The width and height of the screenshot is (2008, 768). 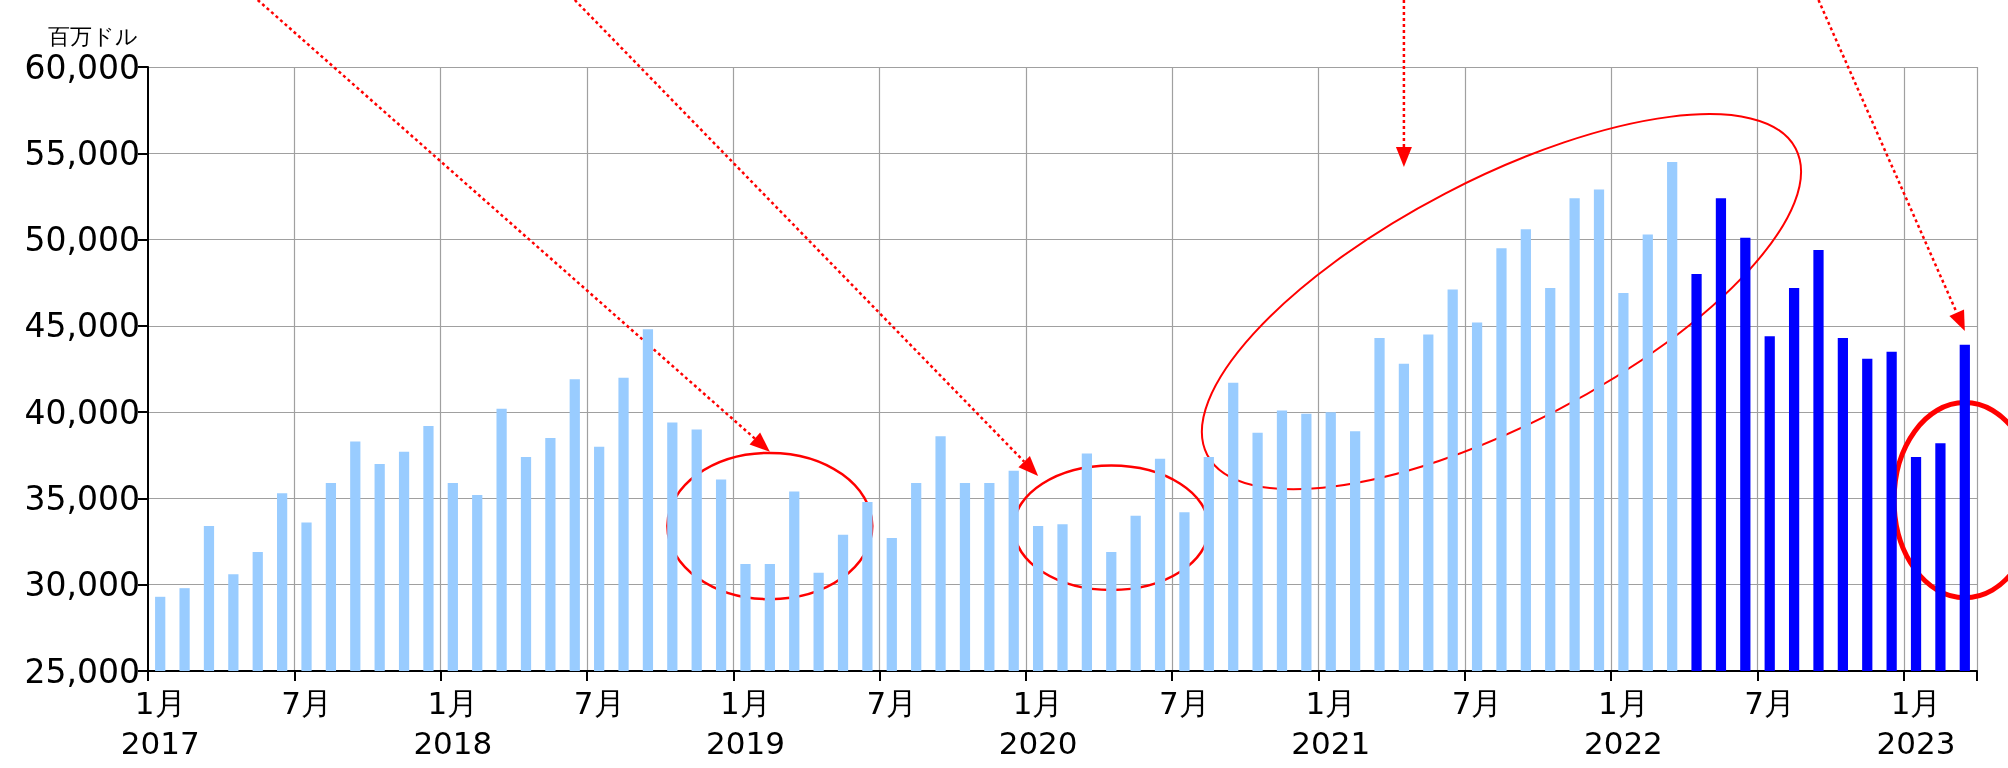 What do you see at coordinates (1038, 723) in the screenshot?
I see `x-tick-label: 1月 2020` at bounding box center [1038, 723].